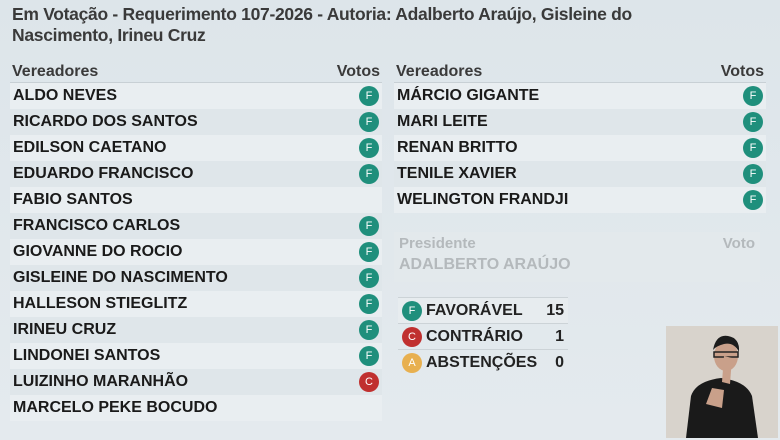 The width and height of the screenshot is (780, 440). What do you see at coordinates (468, 95) in the screenshot?
I see `councilor-name: MÁRCIO GIGANTE` at bounding box center [468, 95].